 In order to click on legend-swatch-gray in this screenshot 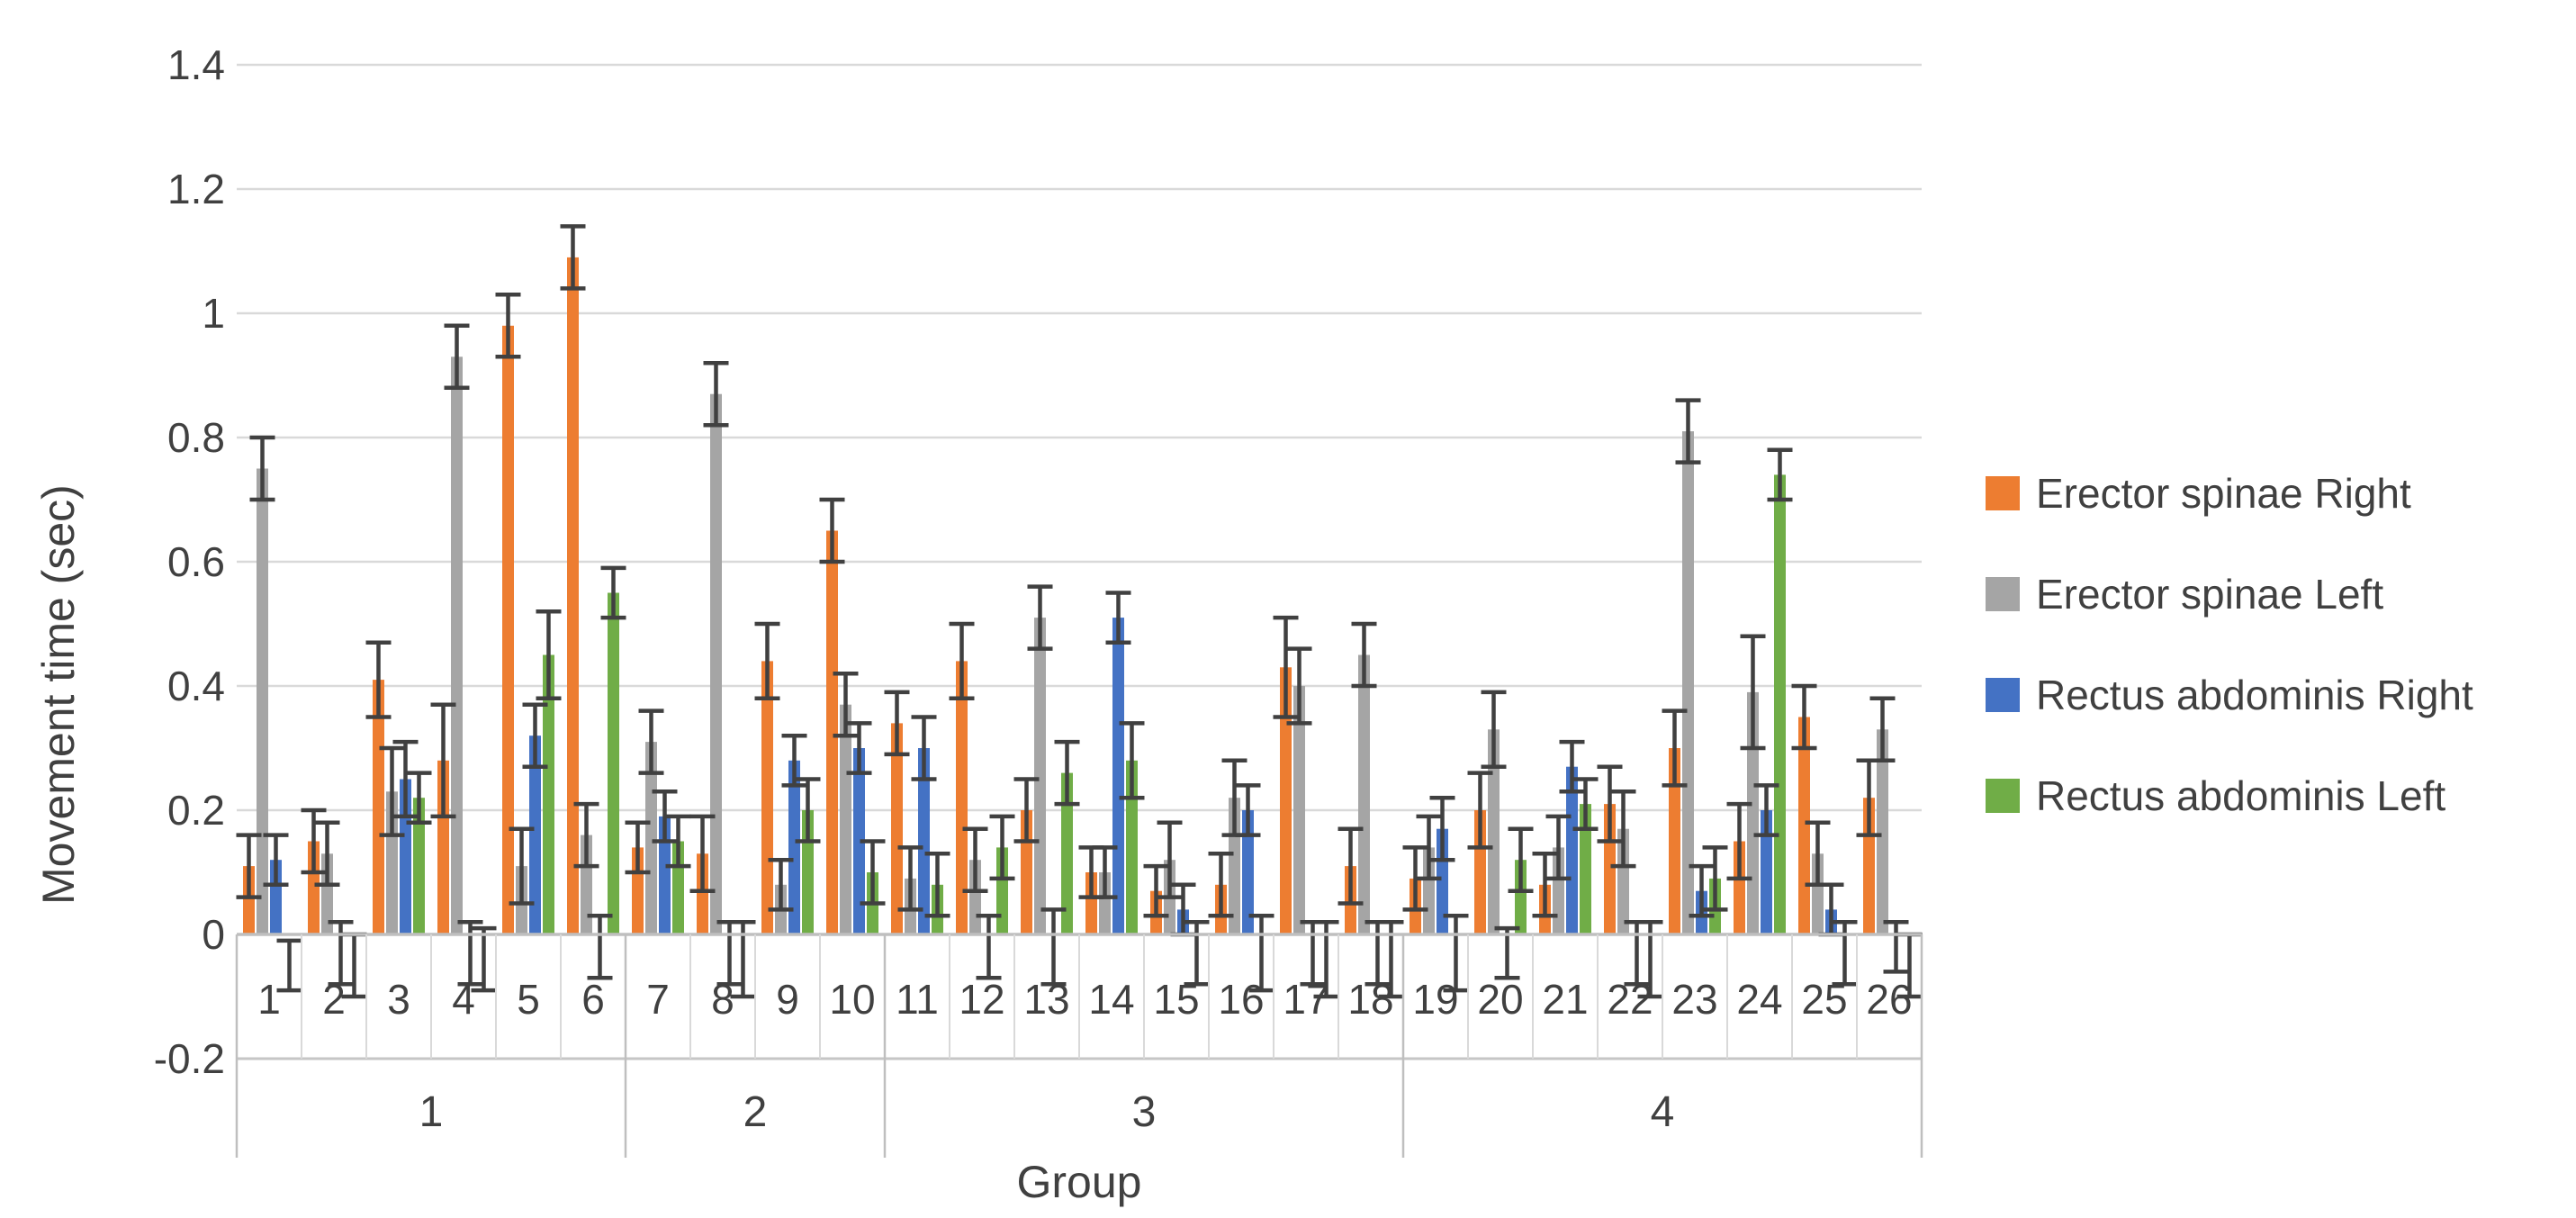, I will do `click(2003, 594)`.